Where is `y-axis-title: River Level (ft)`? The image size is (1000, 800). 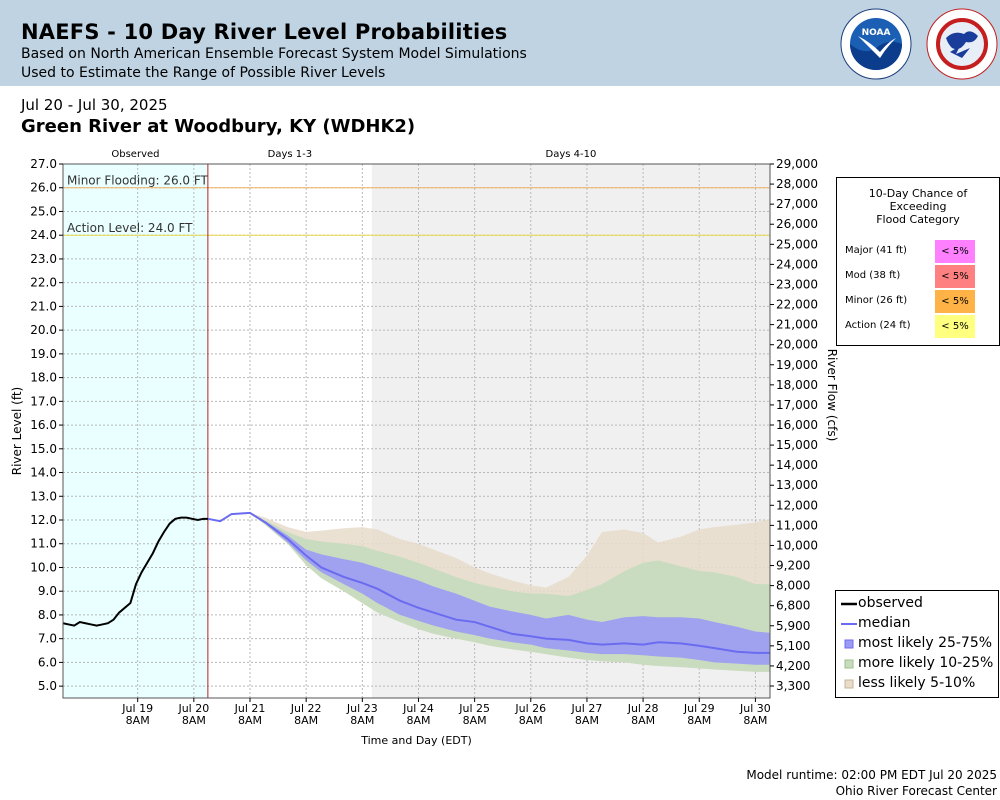 y-axis-title: River Level (ft) is located at coordinates (17, 431).